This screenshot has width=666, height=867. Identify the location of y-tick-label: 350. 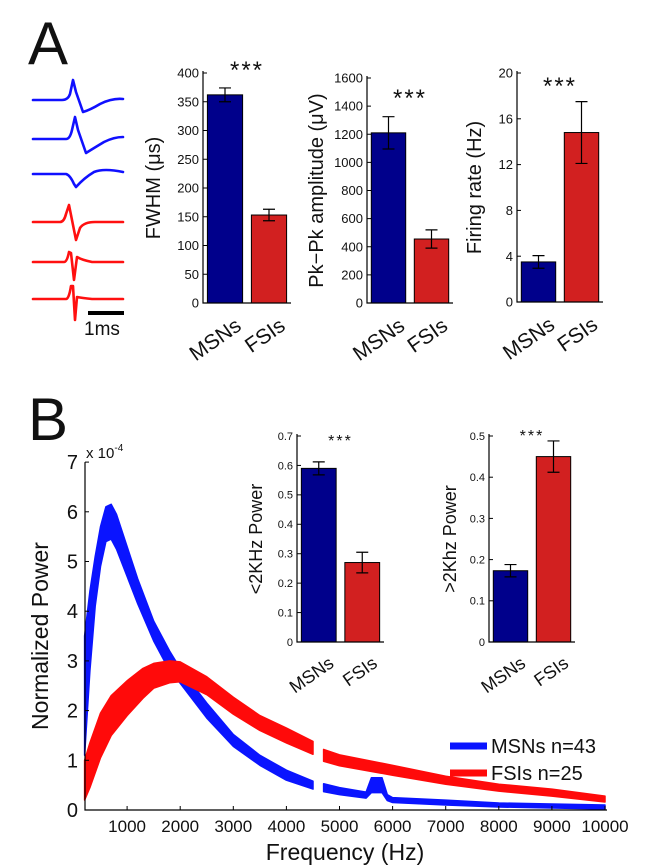
(188, 101).